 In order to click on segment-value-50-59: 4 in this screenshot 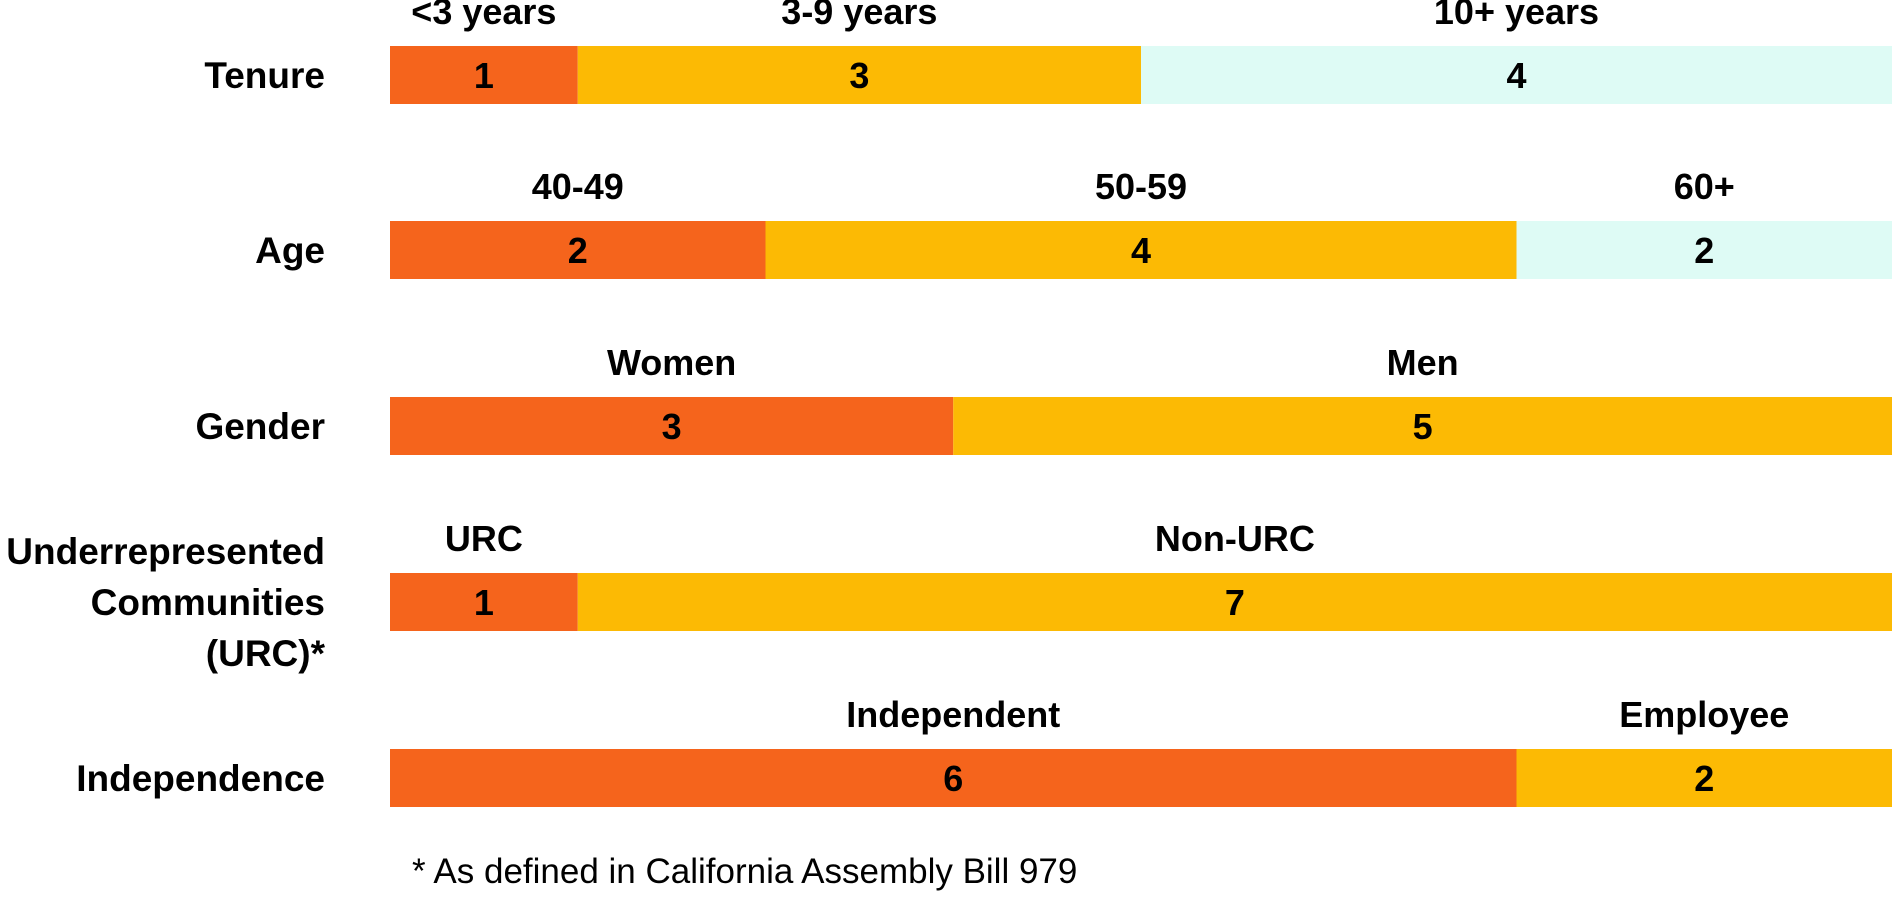, I will do `click(1141, 250)`.